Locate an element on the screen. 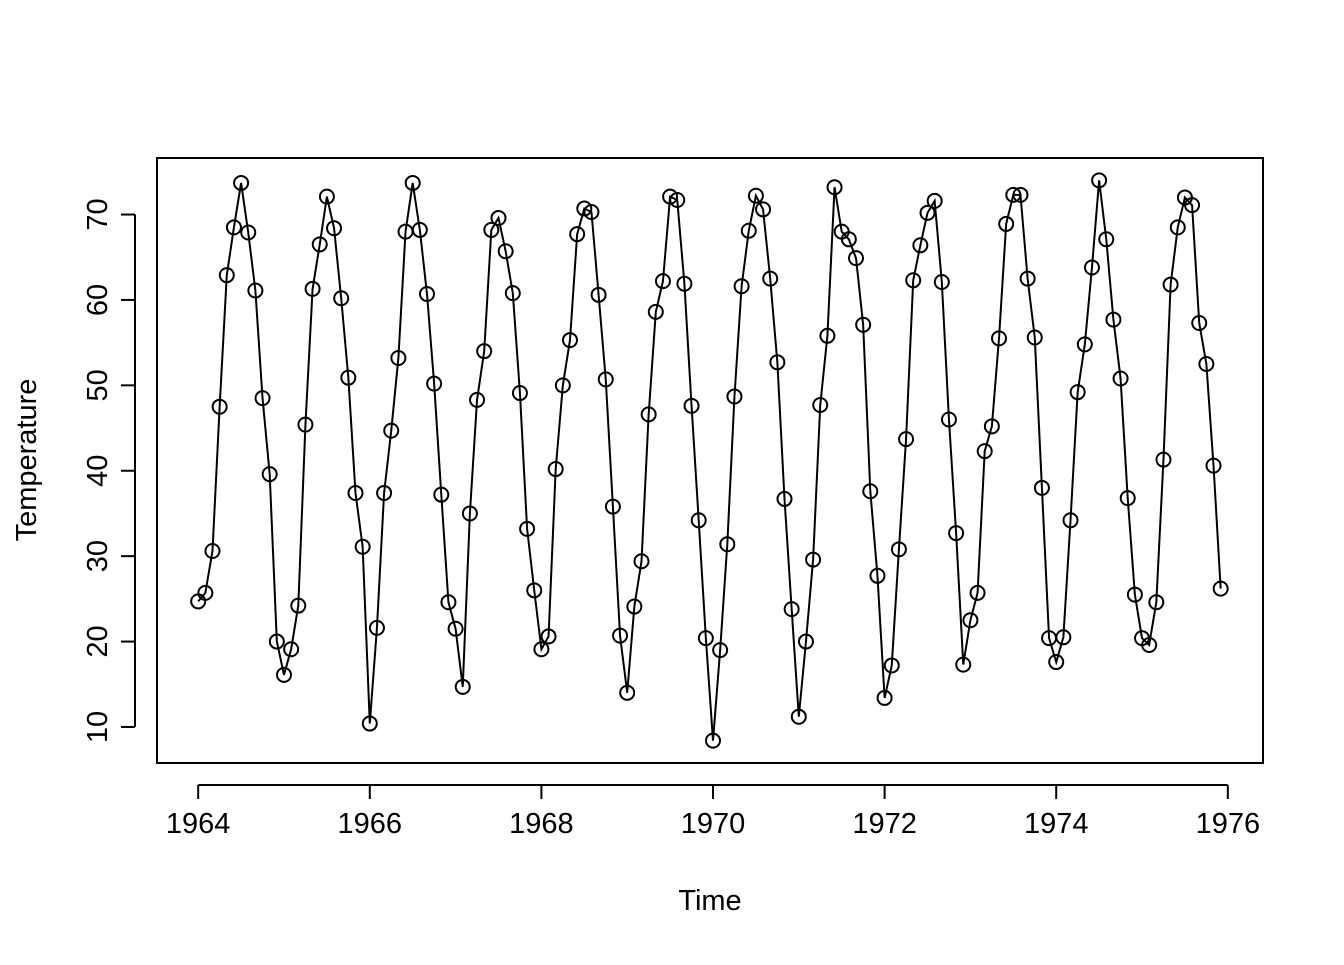  x-tick-label: 1972 is located at coordinates (884, 824).